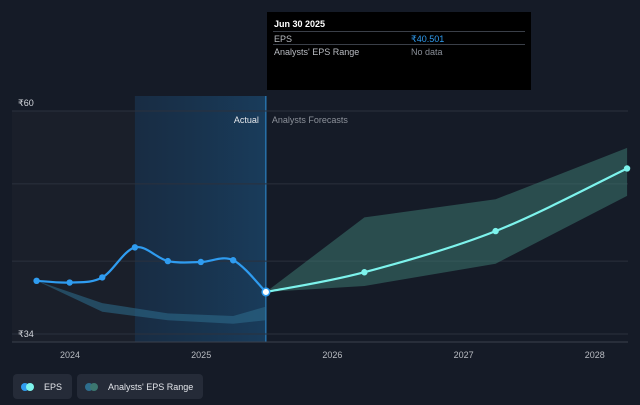 This screenshot has width=640, height=405. I want to click on forecast-label: Analysts Forecasts, so click(310, 120).